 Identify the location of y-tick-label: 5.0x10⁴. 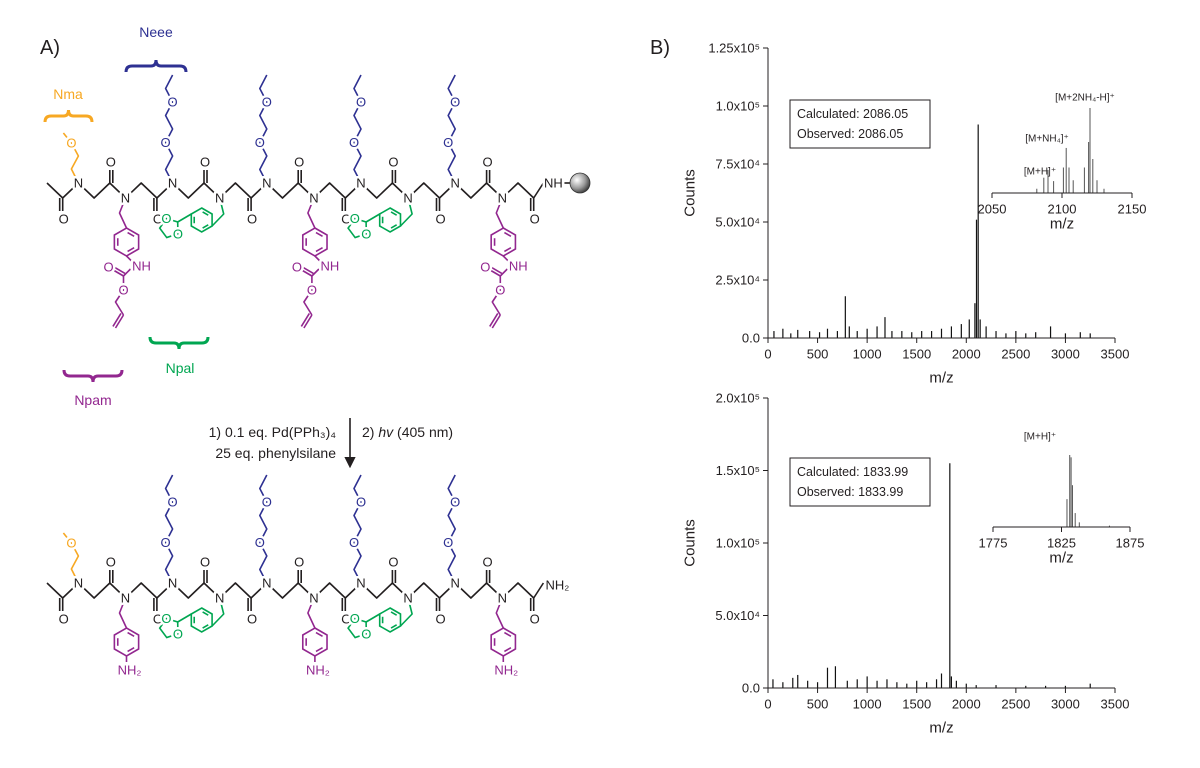
(737, 222).